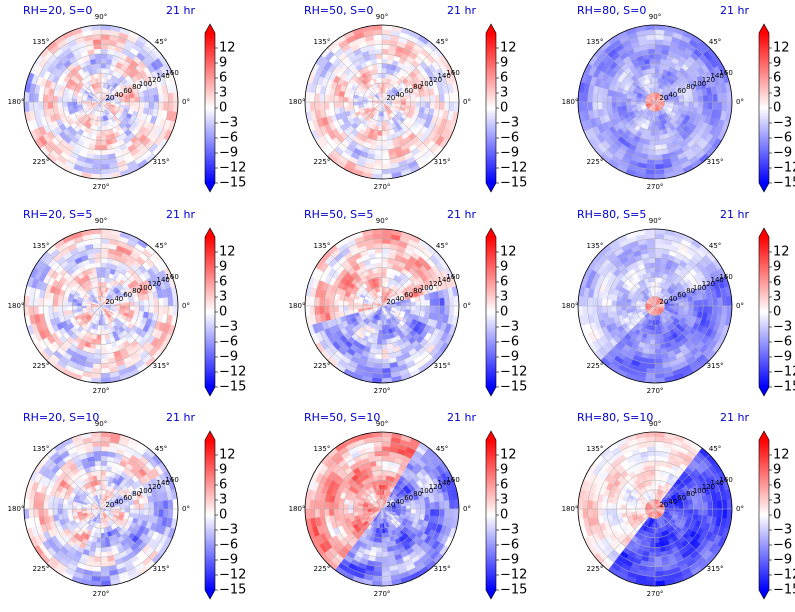 This screenshot has width=795, height=612. I want to click on angular-tick-label: 225°, so click(322, 366).